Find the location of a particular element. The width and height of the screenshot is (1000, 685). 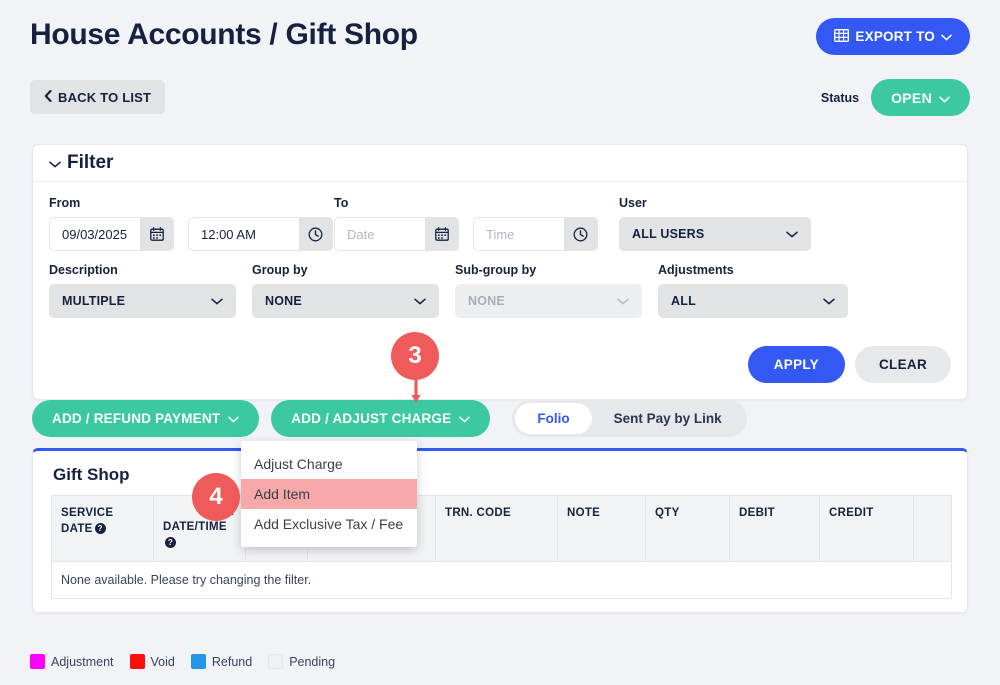

to-time-input: Time is located at coordinates (535, 234).